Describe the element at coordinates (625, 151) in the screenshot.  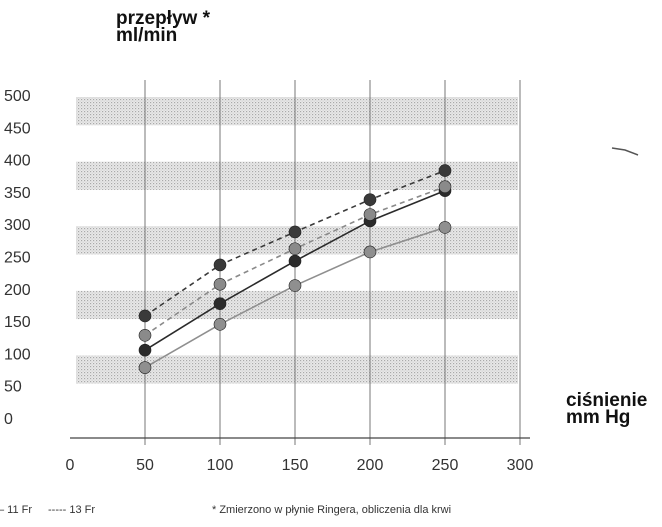
I see `decorative-arrow-mark` at that location.